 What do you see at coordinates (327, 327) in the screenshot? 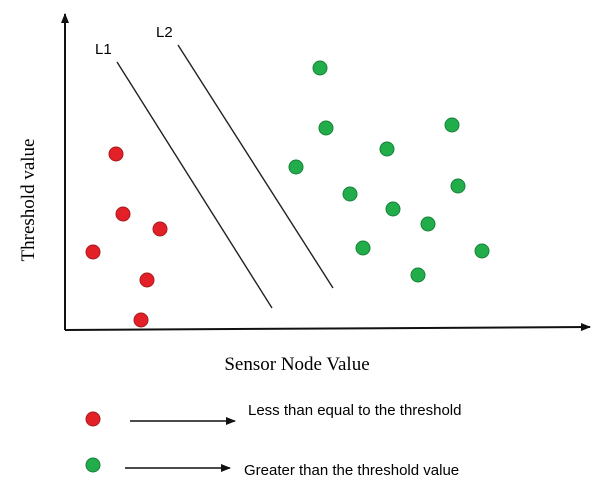
I see `x-axis` at bounding box center [327, 327].